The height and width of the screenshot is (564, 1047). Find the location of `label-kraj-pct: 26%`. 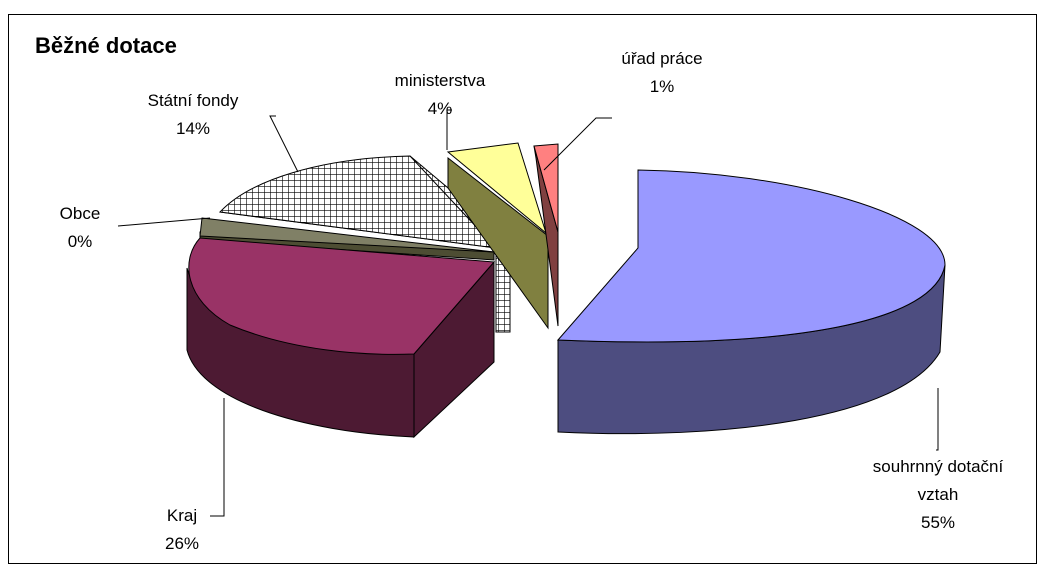

label-kraj-pct: 26% is located at coordinates (182, 543).